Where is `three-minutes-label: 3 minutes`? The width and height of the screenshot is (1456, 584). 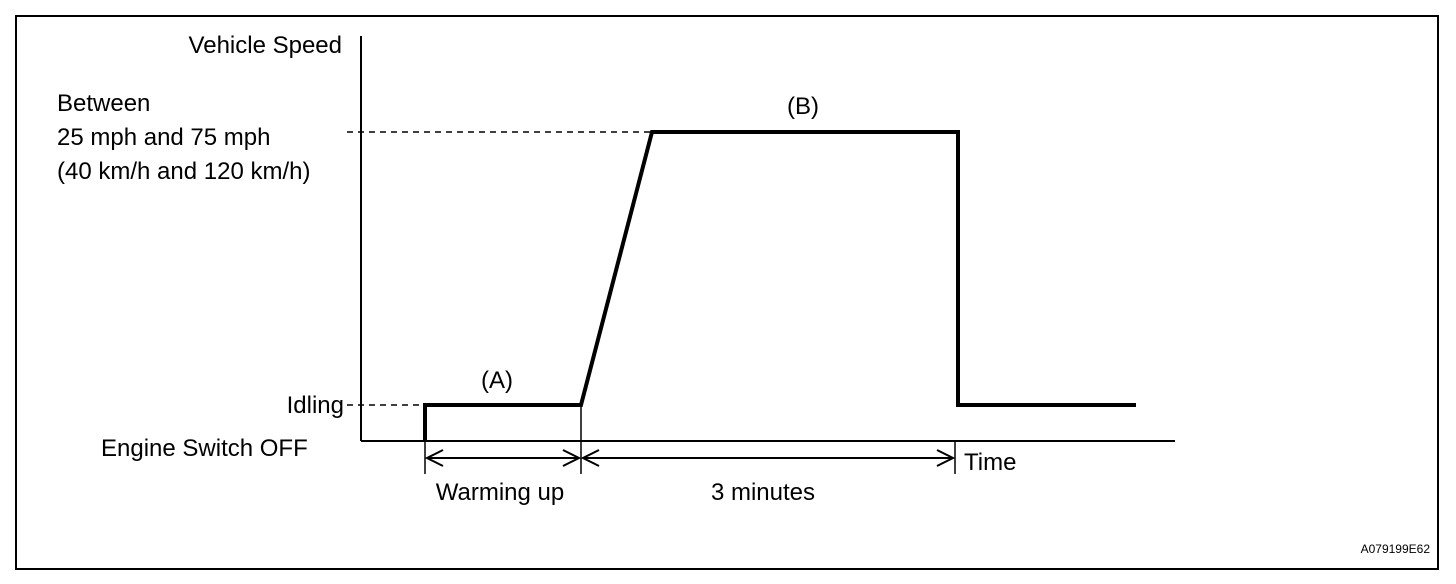 three-minutes-label: 3 minutes is located at coordinates (763, 492).